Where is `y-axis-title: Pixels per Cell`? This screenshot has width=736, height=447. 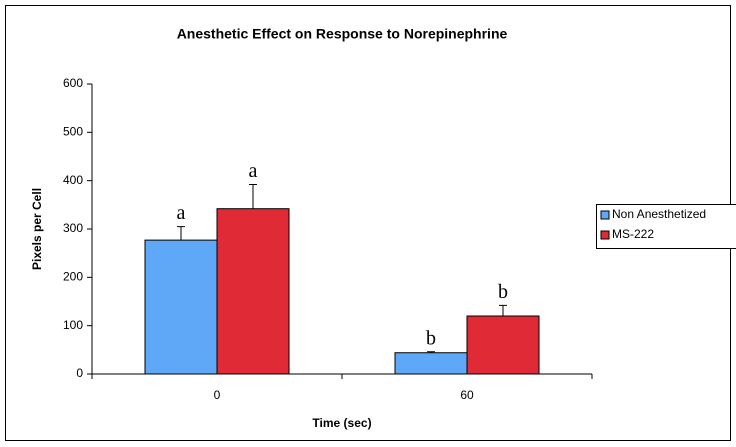
y-axis-title: Pixels per Cell is located at coordinates (37, 229).